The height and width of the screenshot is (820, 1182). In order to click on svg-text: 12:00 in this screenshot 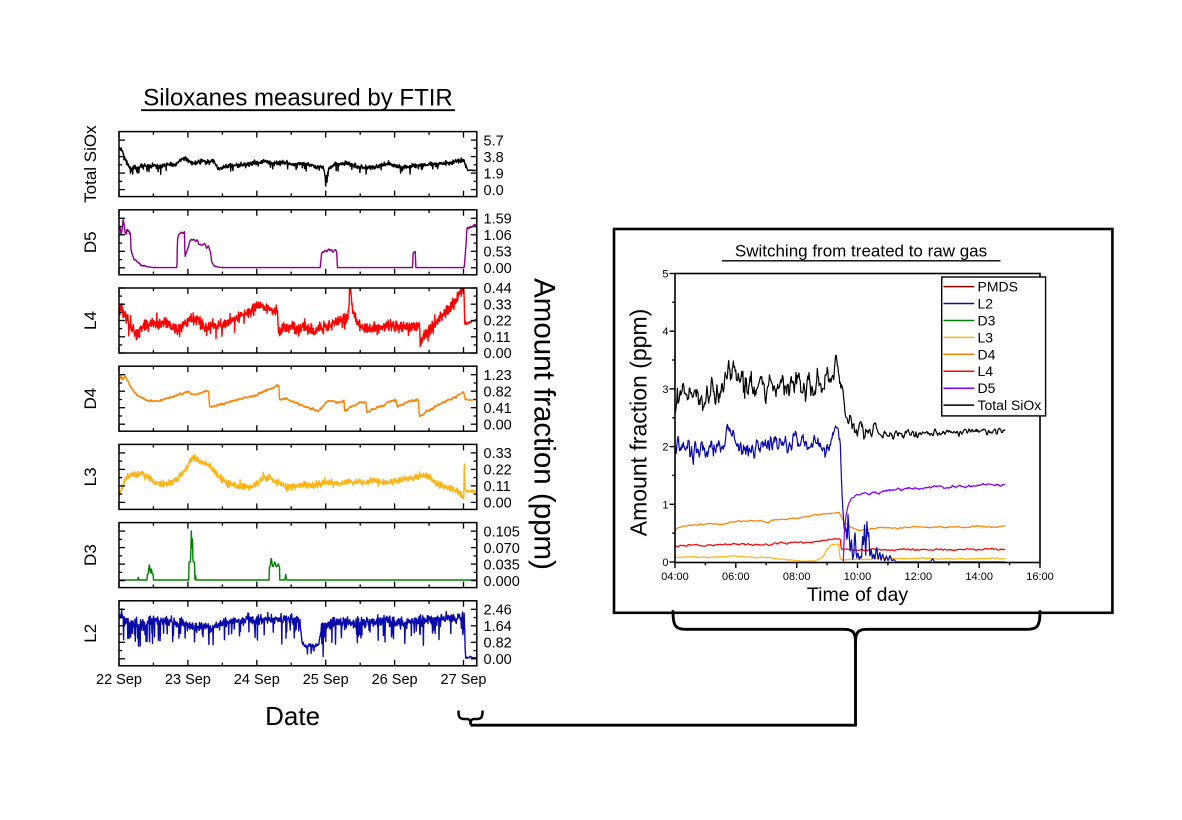, I will do `click(919, 577)`.